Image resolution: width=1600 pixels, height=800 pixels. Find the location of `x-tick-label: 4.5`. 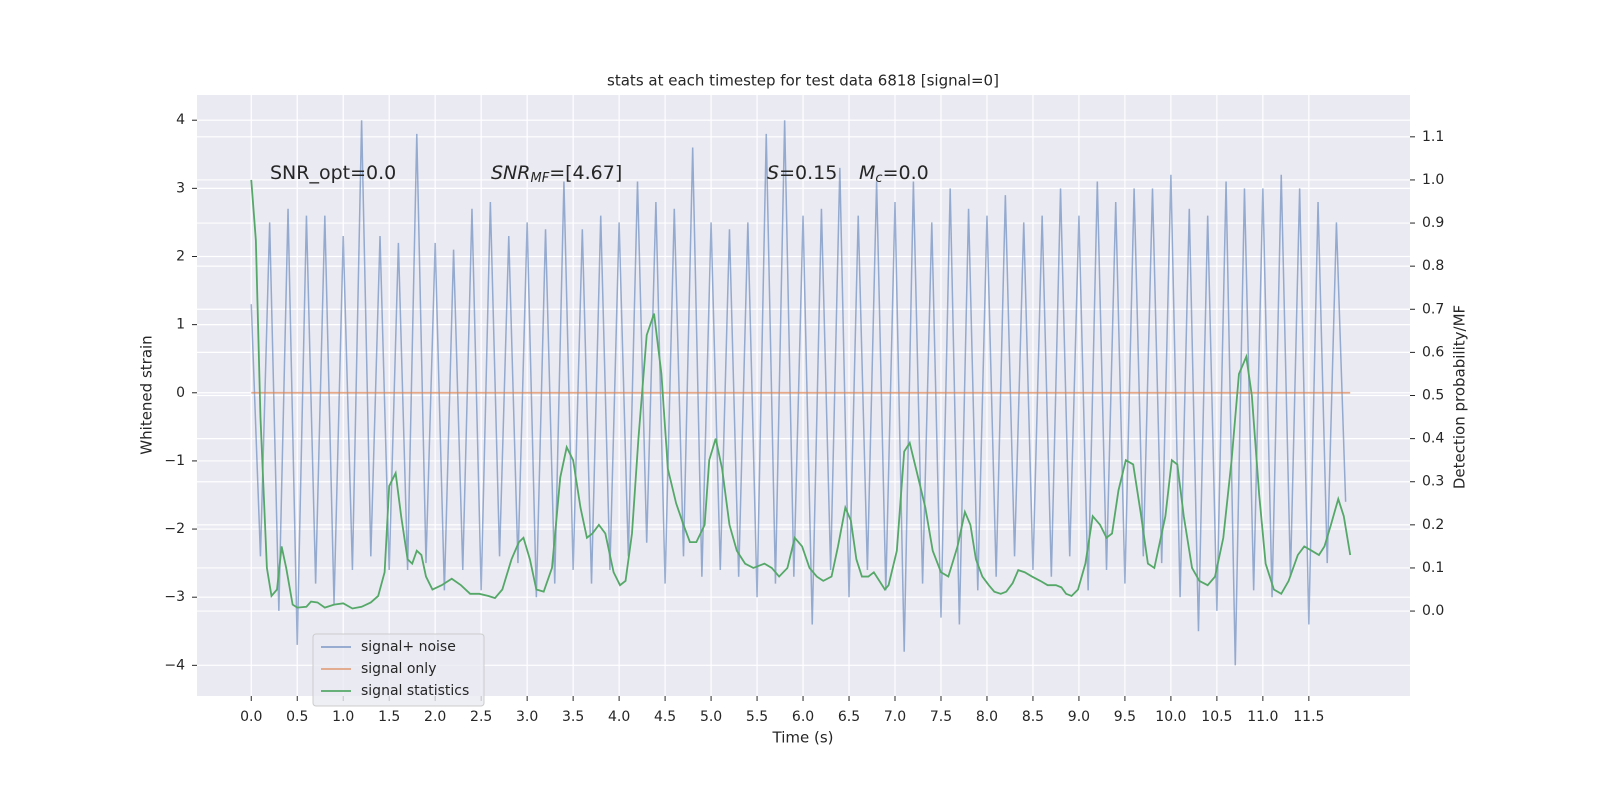

x-tick-label: 4.5 is located at coordinates (665, 717).